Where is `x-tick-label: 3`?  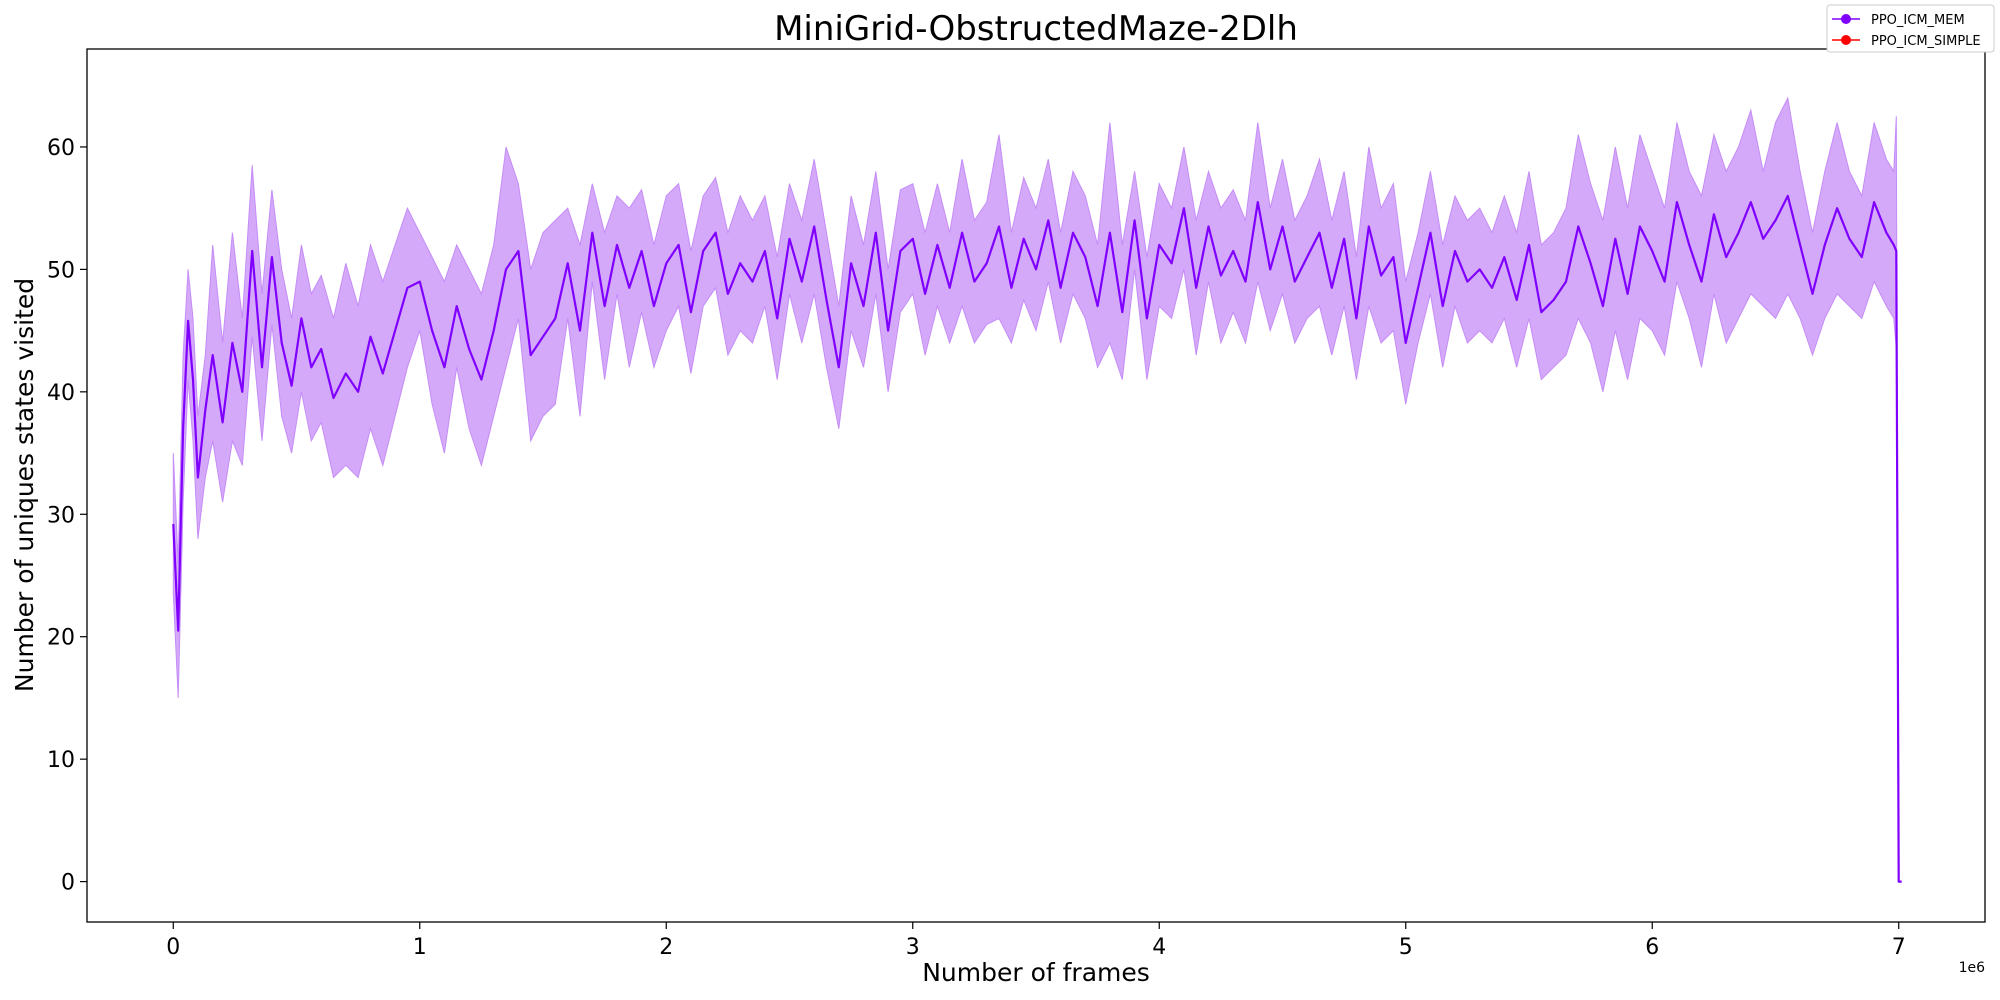
x-tick-label: 3 is located at coordinates (913, 947).